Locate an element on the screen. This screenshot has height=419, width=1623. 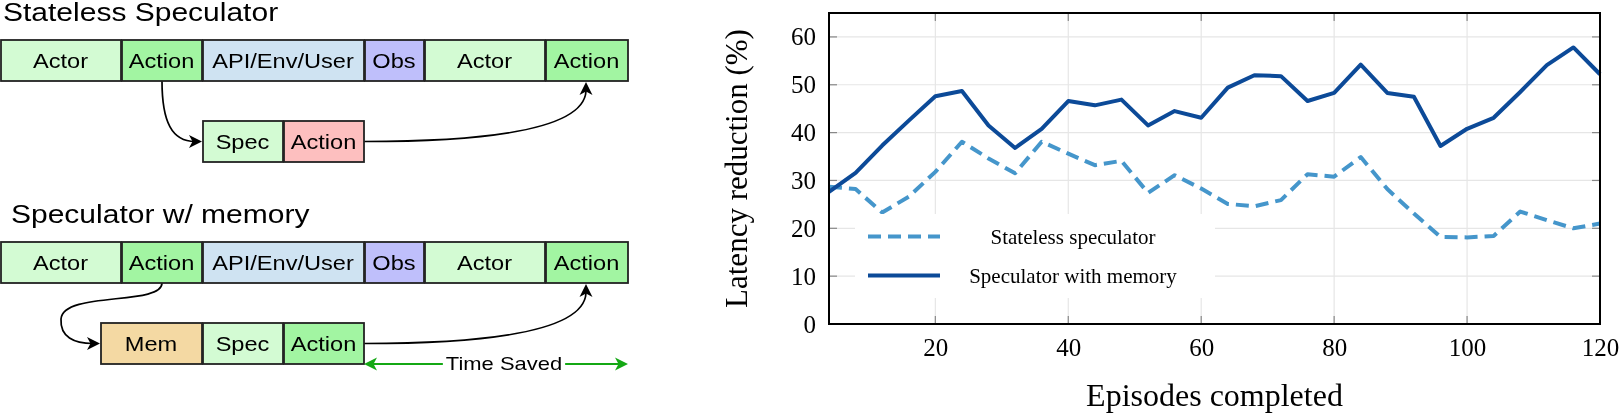
y-tick-label: 50 is located at coordinates (803, 85).